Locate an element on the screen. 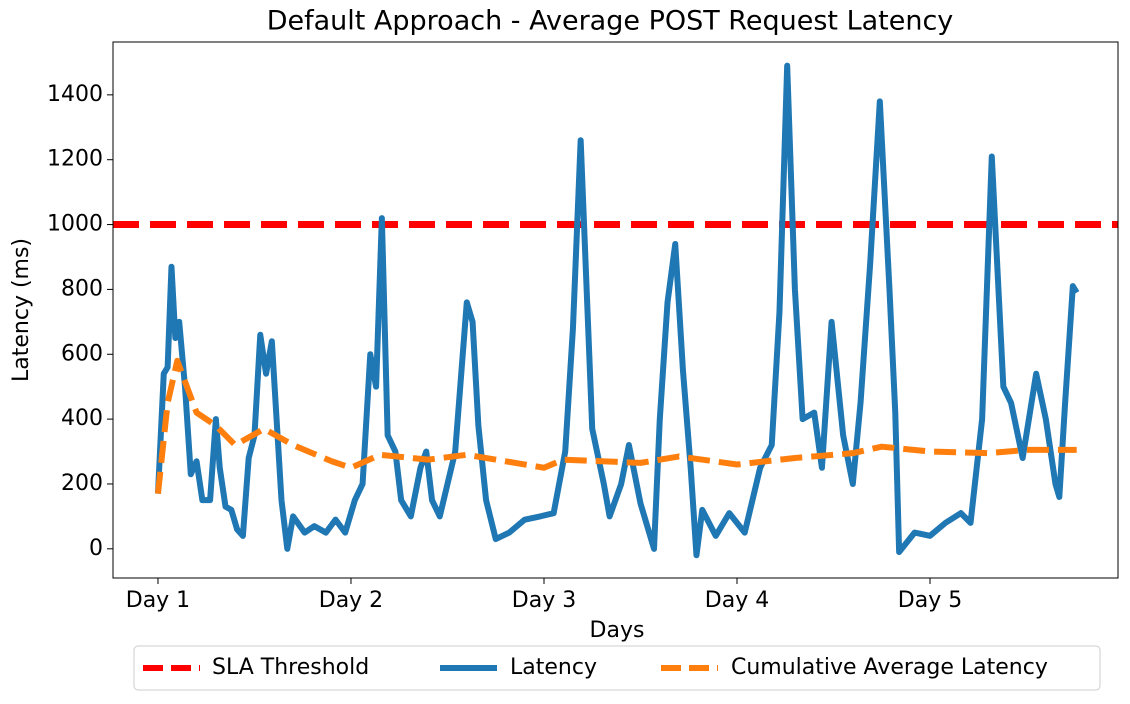  y-tick-label: 200 is located at coordinates (82, 483).